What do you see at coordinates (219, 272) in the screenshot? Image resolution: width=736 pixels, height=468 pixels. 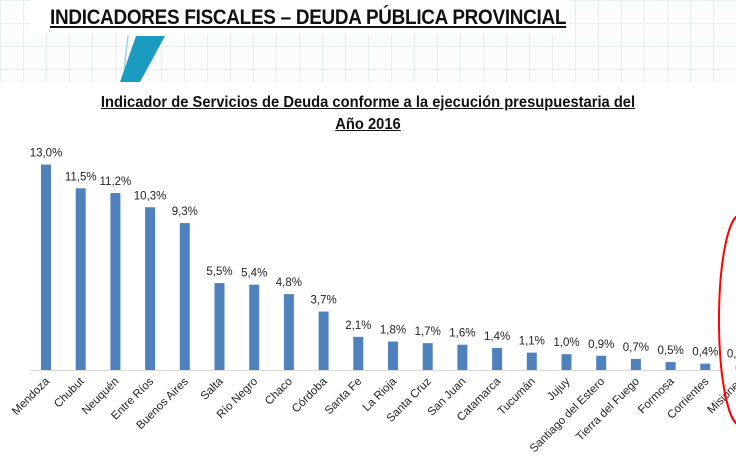 I see `data-label: 5,5%` at bounding box center [219, 272].